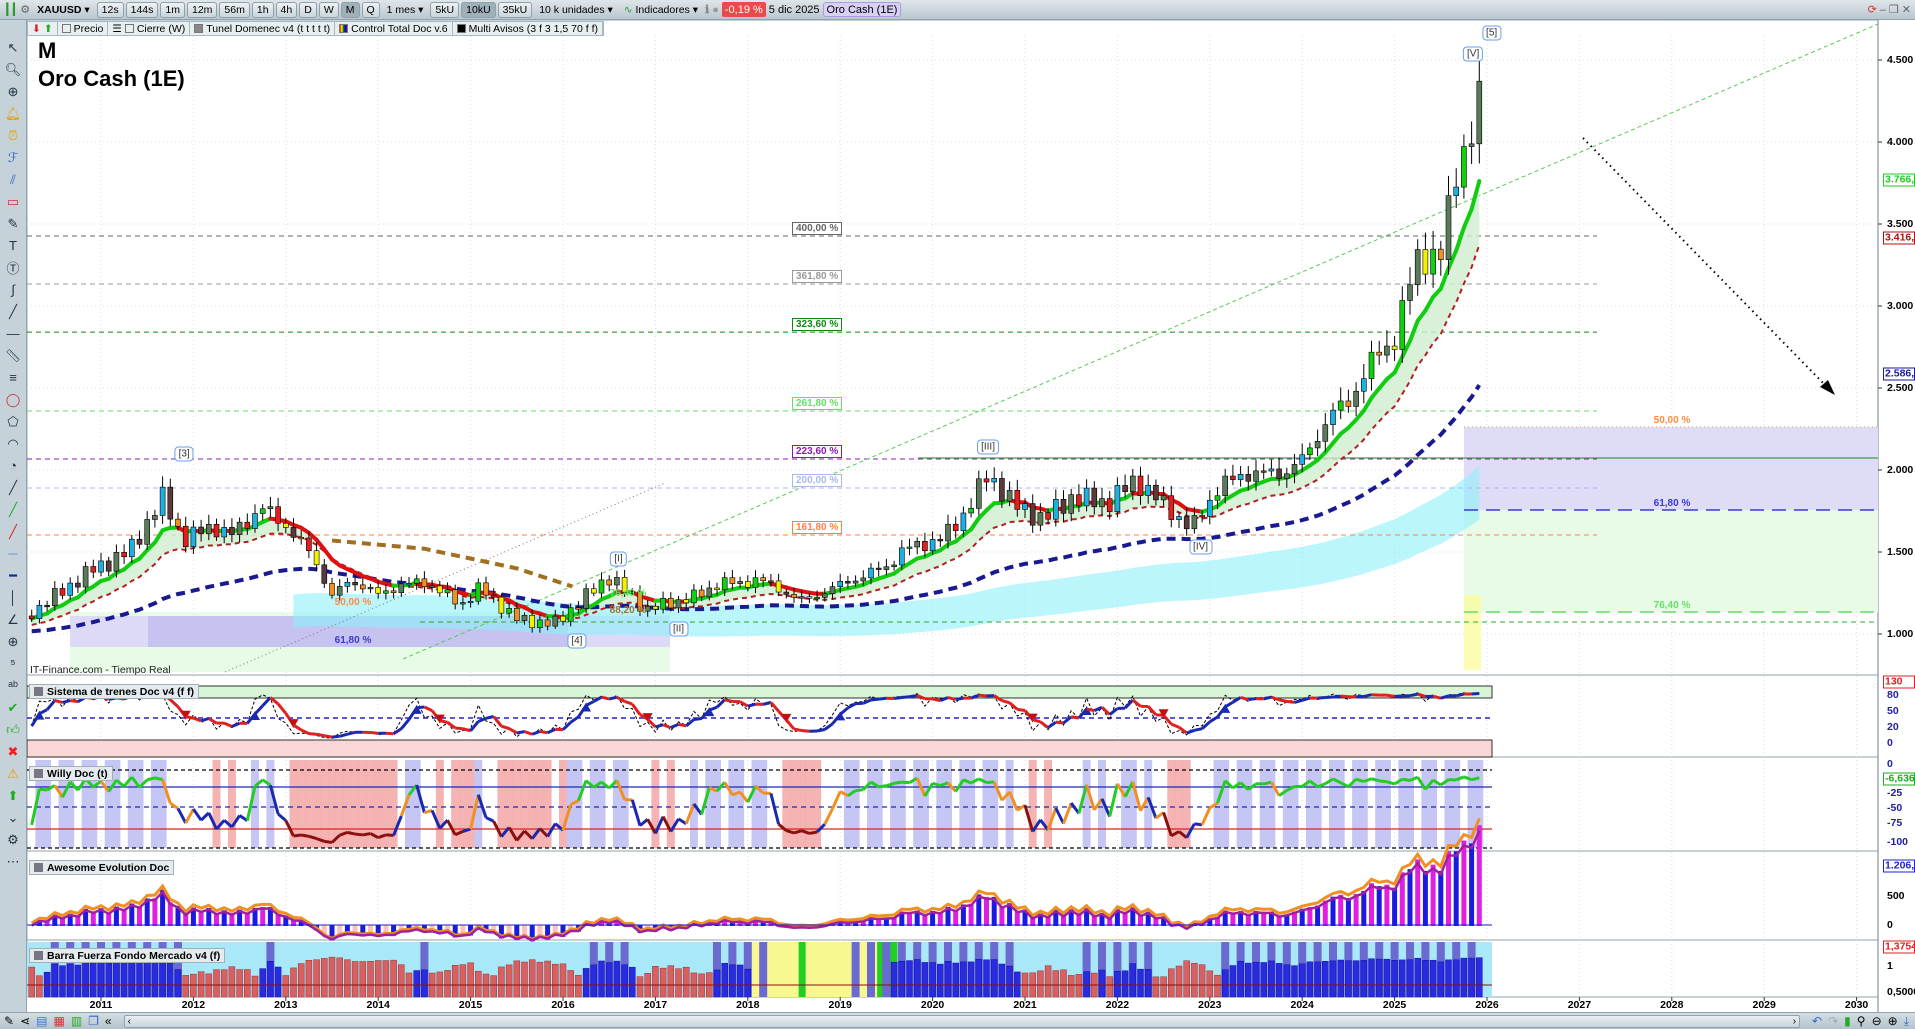 The image size is (1915, 1029). Describe the element at coordinates (172, 9) in the screenshot. I see `timeframe-button-1m: 1m` at that location.